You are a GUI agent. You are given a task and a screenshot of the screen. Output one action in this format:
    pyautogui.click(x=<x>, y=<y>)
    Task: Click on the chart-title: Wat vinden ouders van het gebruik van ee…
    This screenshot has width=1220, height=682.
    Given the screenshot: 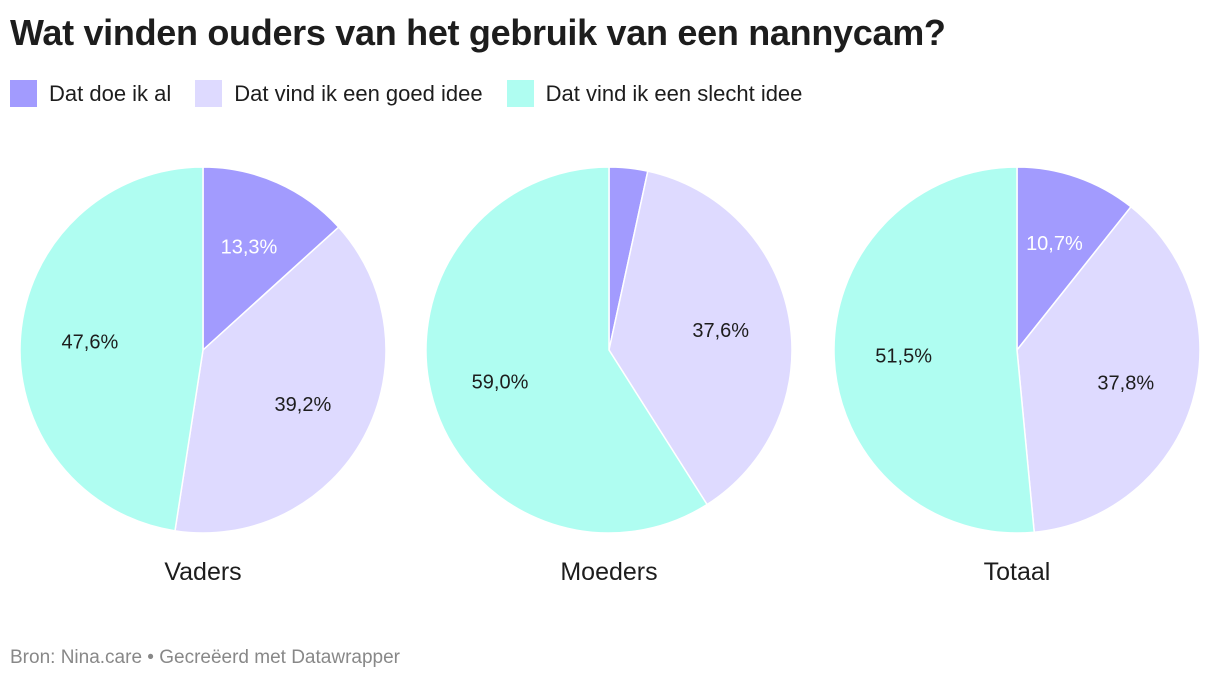 What is the action you would take?
    pyautogui.click(x=478, y=32)
    